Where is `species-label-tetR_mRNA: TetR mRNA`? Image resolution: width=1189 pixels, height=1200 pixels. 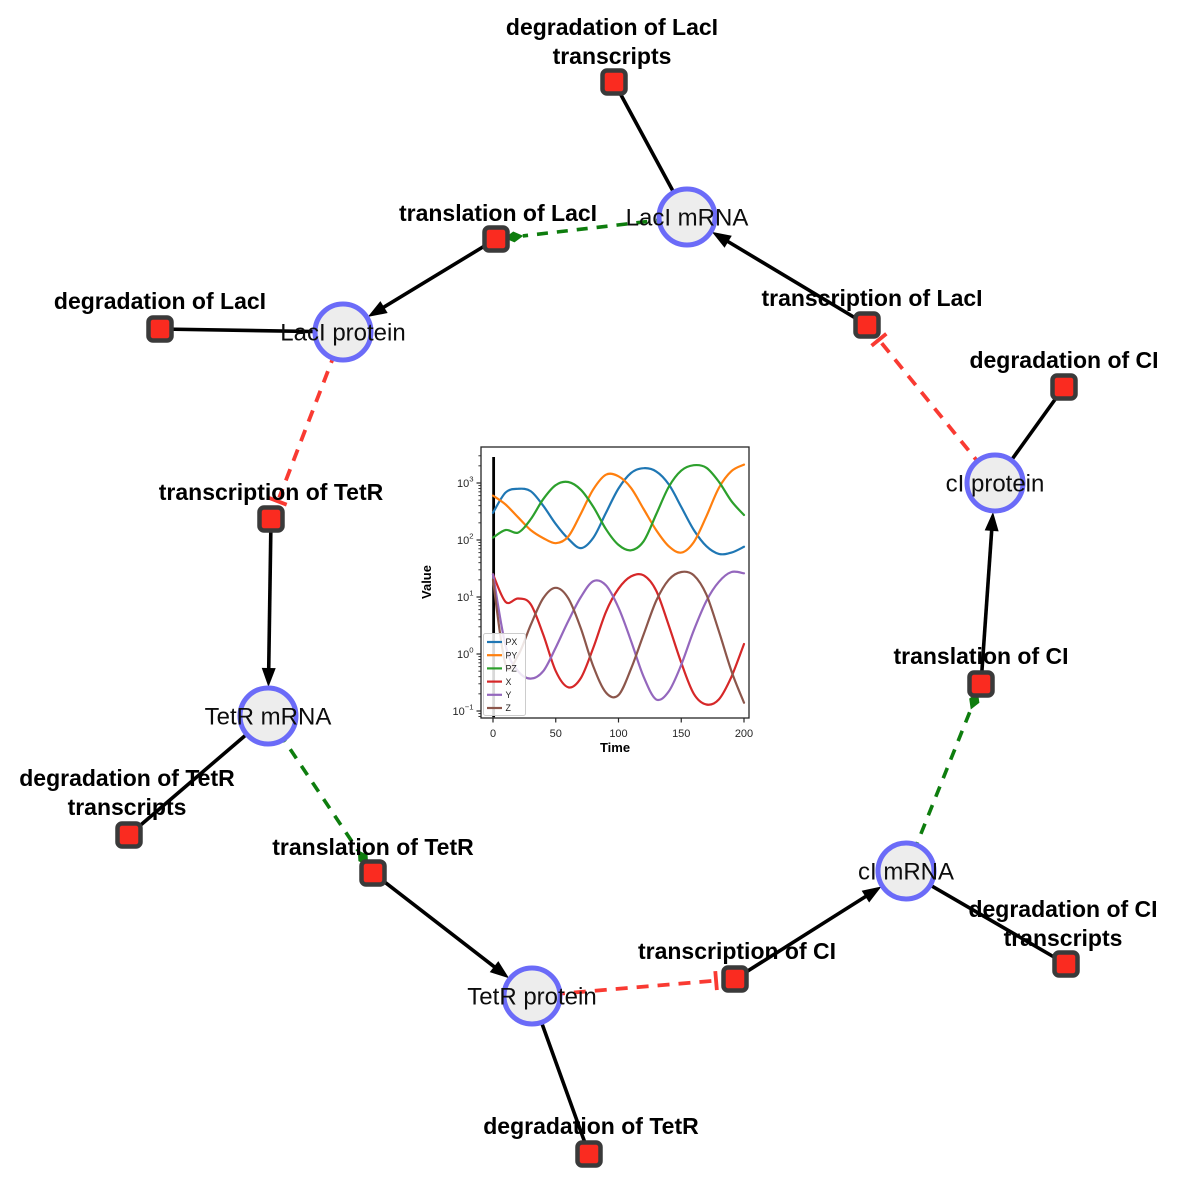
species-label-tetR_mRNA: TetR mRNA is located at coordinates (268, 717).